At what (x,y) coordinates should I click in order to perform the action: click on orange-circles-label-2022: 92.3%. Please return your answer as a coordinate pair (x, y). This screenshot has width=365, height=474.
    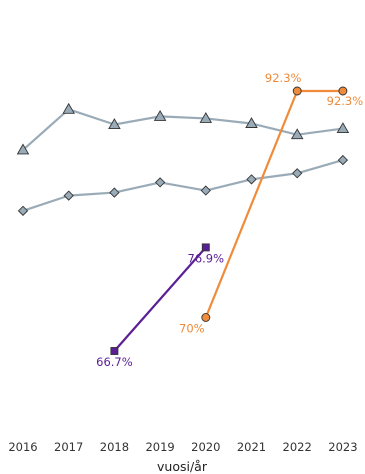
    Looking at the image, I should click on (283, 78).